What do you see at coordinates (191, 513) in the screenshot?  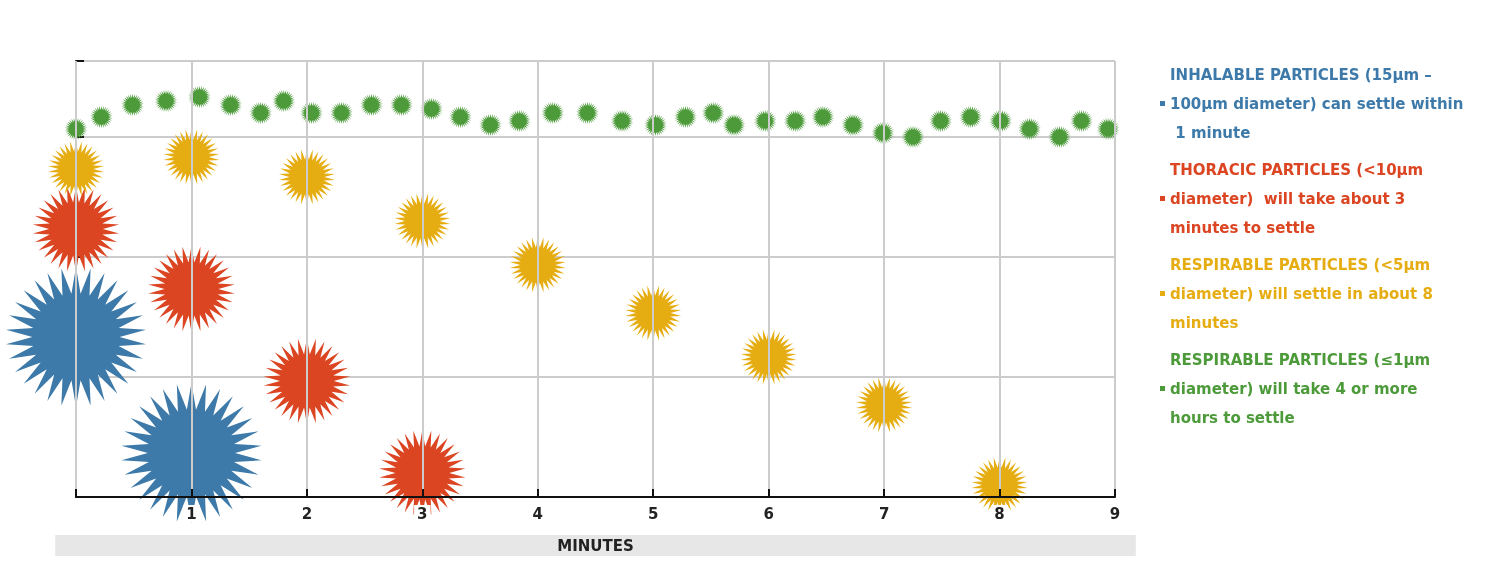 I see `x-tick-label: 1` at bounding box center [191, 513].